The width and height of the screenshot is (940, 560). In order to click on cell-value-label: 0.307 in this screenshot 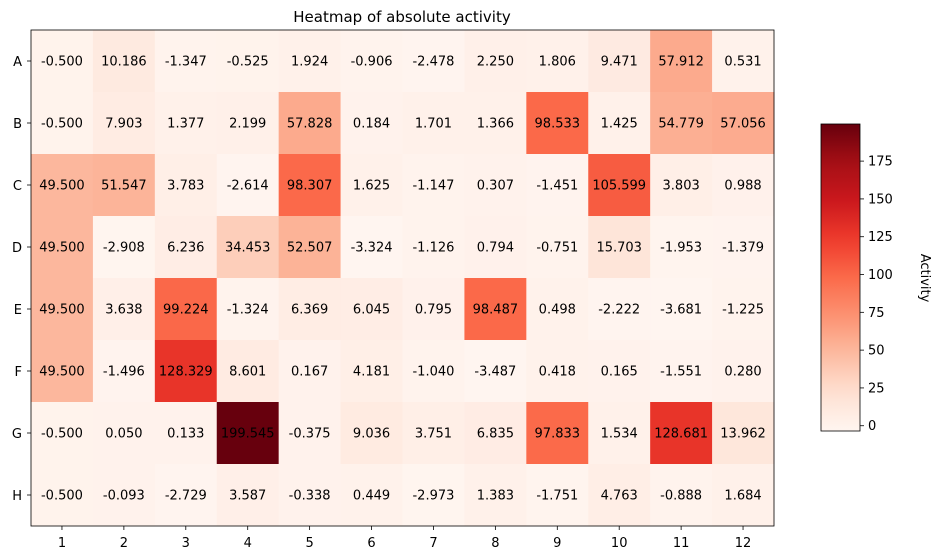, I will do `click(495, 186)`.